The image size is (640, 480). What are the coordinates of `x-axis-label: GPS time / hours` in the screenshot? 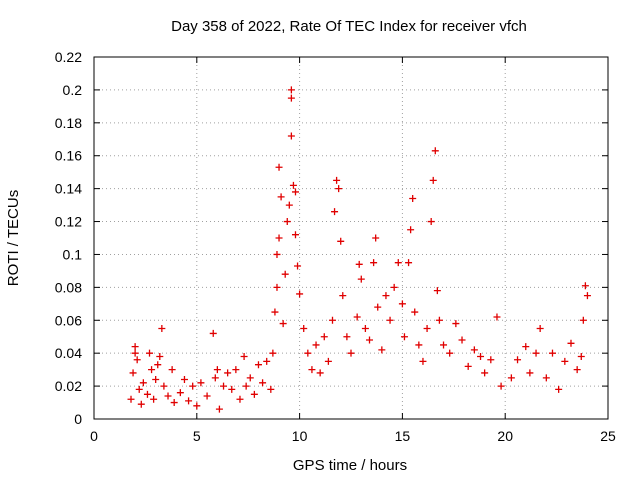 It's located at (350, 465).